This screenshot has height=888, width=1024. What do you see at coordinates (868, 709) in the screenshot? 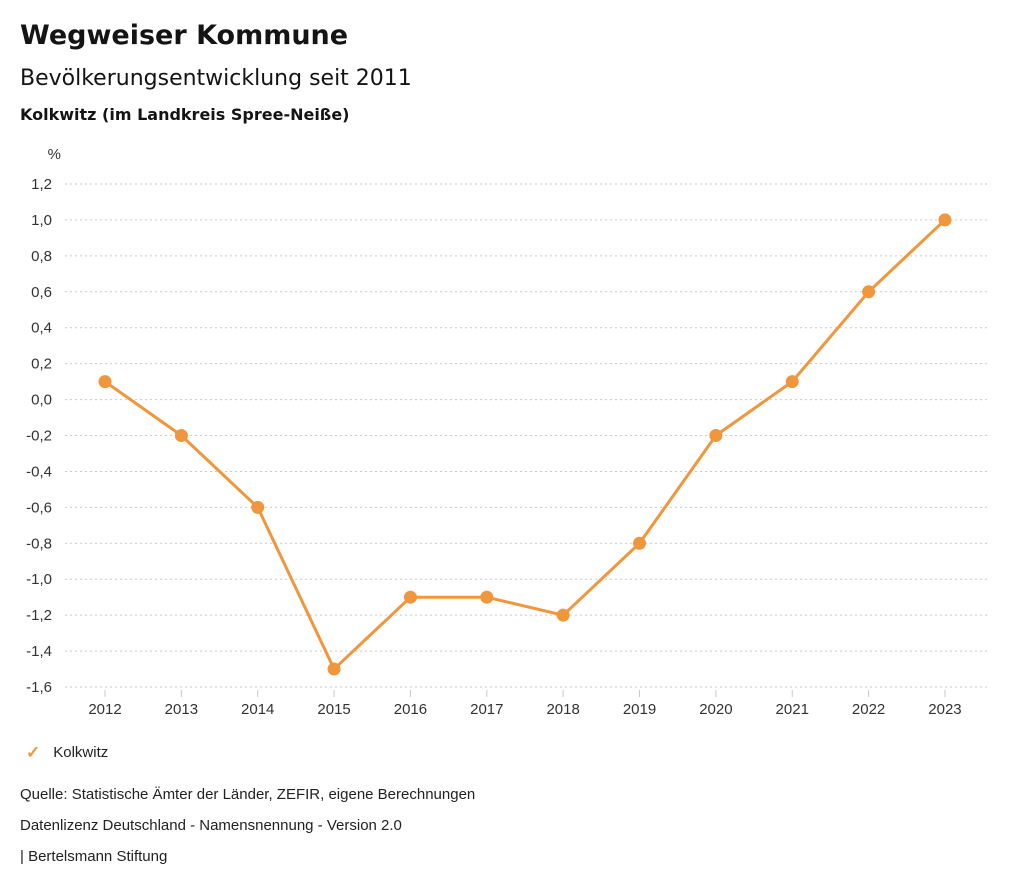
I see `x-tick-label: 2022` at bounding box center [868, 709].